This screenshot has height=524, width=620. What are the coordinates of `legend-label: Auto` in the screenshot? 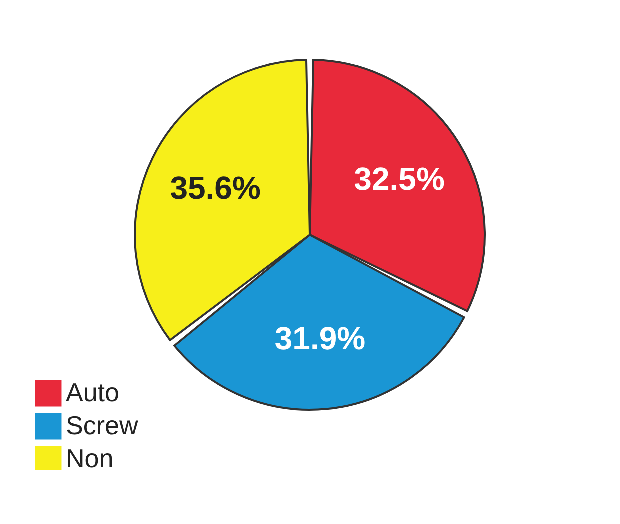 It's located at (93, 393).